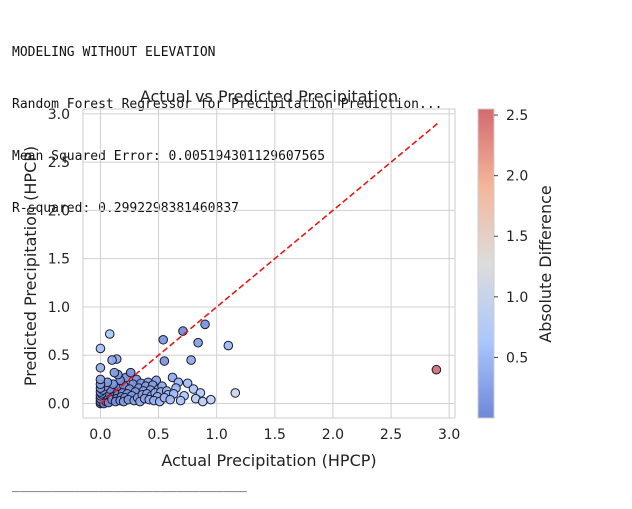 This screenshot has height=509, width=632. I want to click on y-tick-label: 3.0, so click(59, 115).